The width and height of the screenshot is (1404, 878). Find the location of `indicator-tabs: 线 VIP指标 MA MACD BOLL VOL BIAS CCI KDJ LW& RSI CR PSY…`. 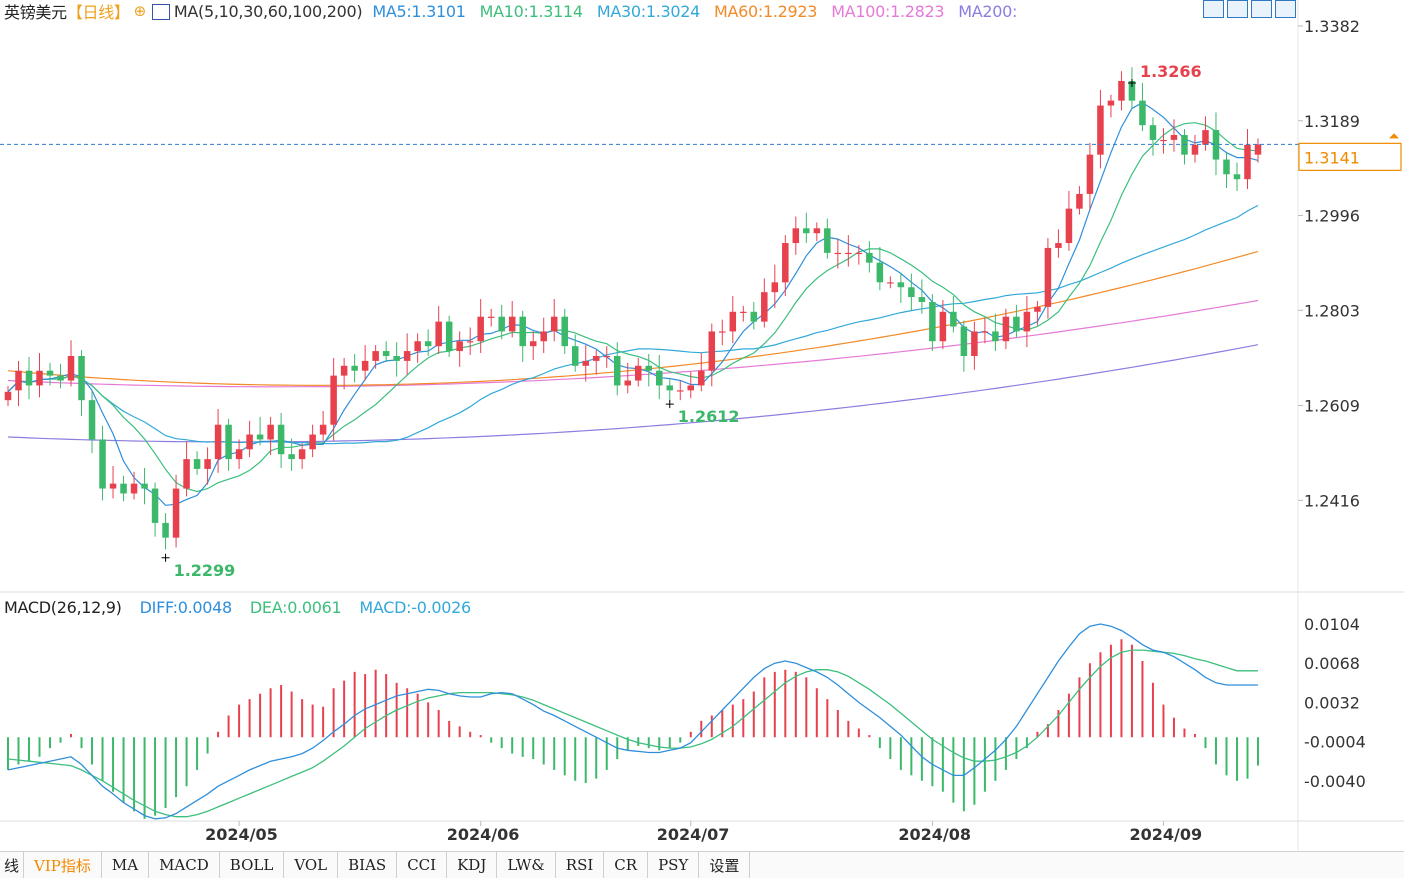

indicator-tabs: 线 VIP指标 MA MACD BOLL VOL BIAS CCI KDJ LW& RSI CR PSY… is located at coordinates (702, 864).